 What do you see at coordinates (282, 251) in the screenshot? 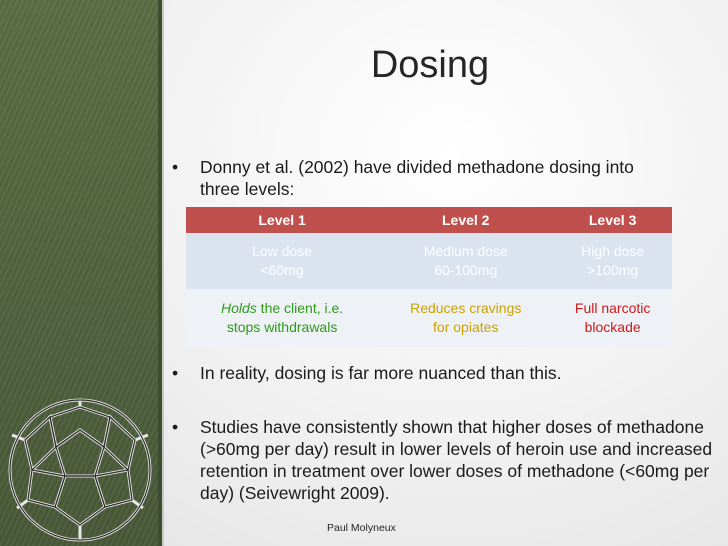
I see `dose-label: Low dose` at bounding box center [282, 251].